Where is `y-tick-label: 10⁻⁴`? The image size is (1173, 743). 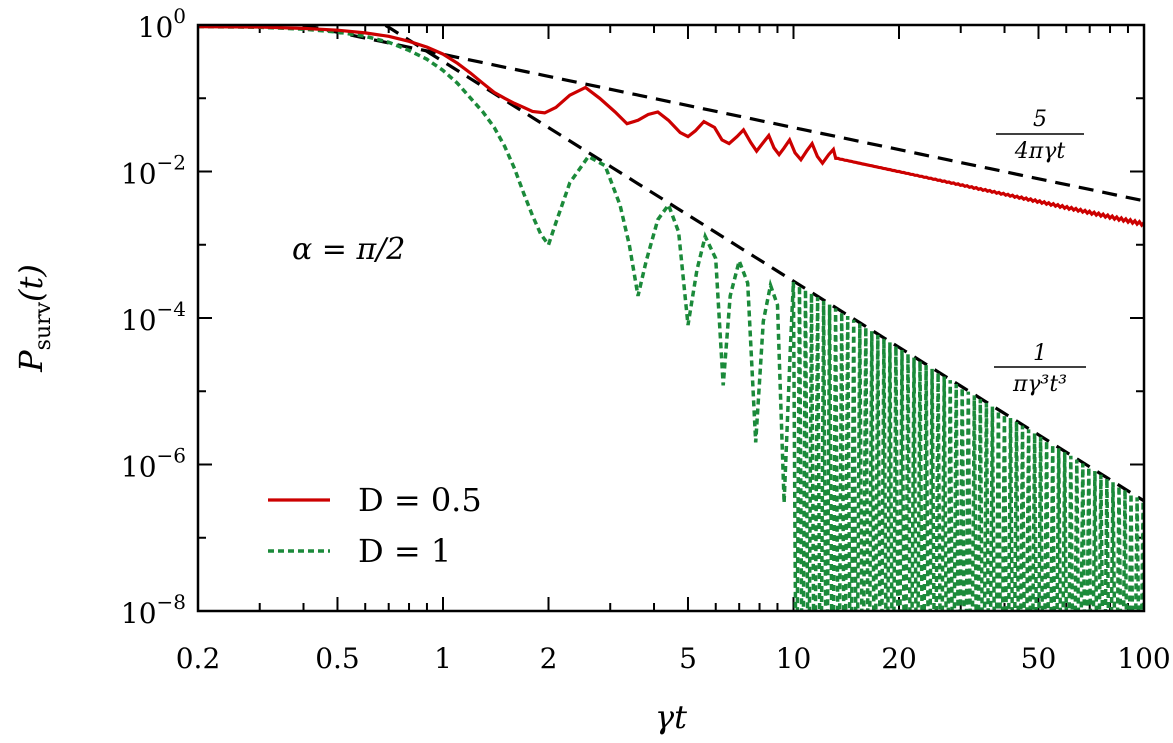
y-tick-label: 10⁻⁴ is located at coordinates (153, 317).